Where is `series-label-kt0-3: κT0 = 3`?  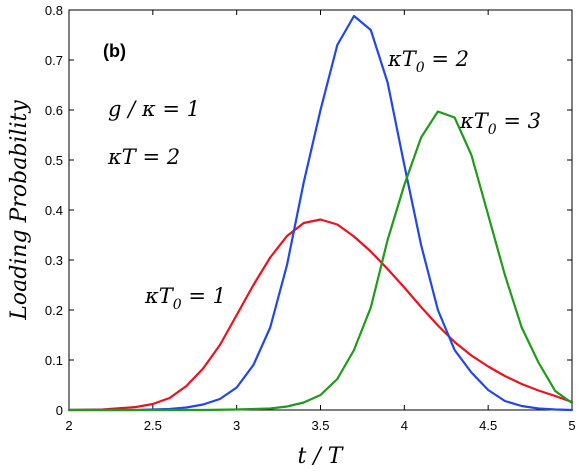
series-label-kt0-3: κT0 = 3 is located at coordinates (500, 123).